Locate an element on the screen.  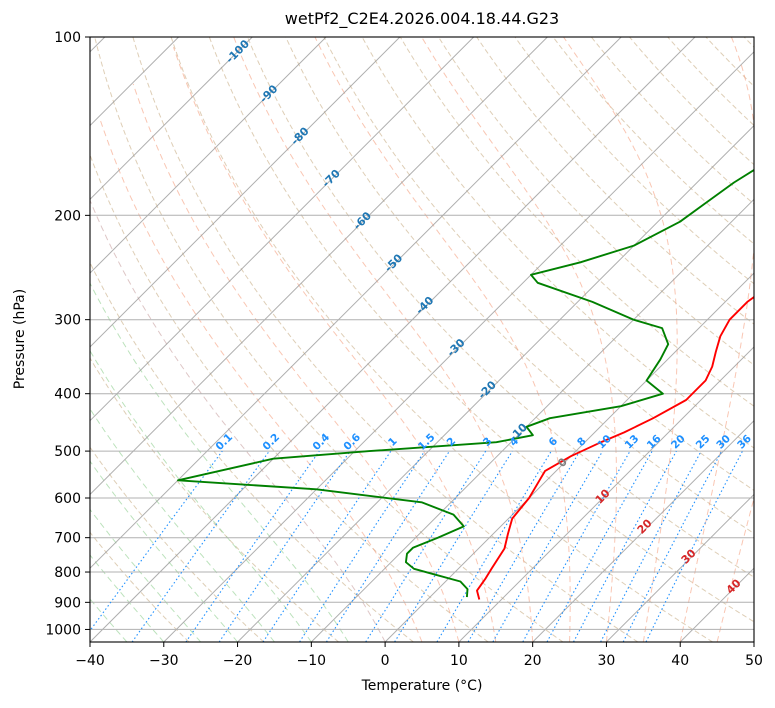
chart-title: wetPf2_C2E4.2026.004.18.44.G23 is located at coordinates (422, 18).